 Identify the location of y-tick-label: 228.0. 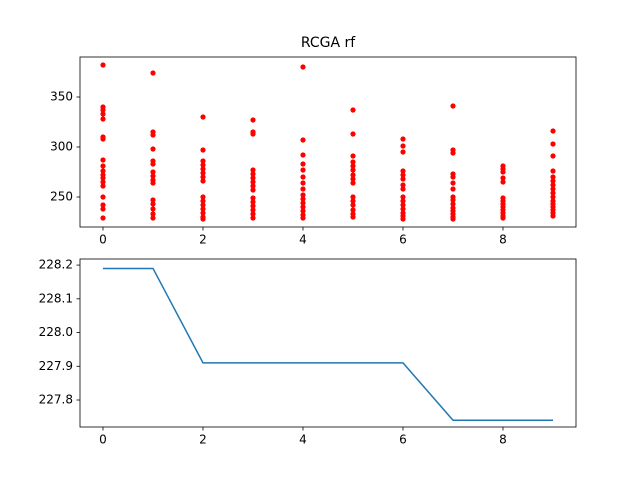
(56, 332).